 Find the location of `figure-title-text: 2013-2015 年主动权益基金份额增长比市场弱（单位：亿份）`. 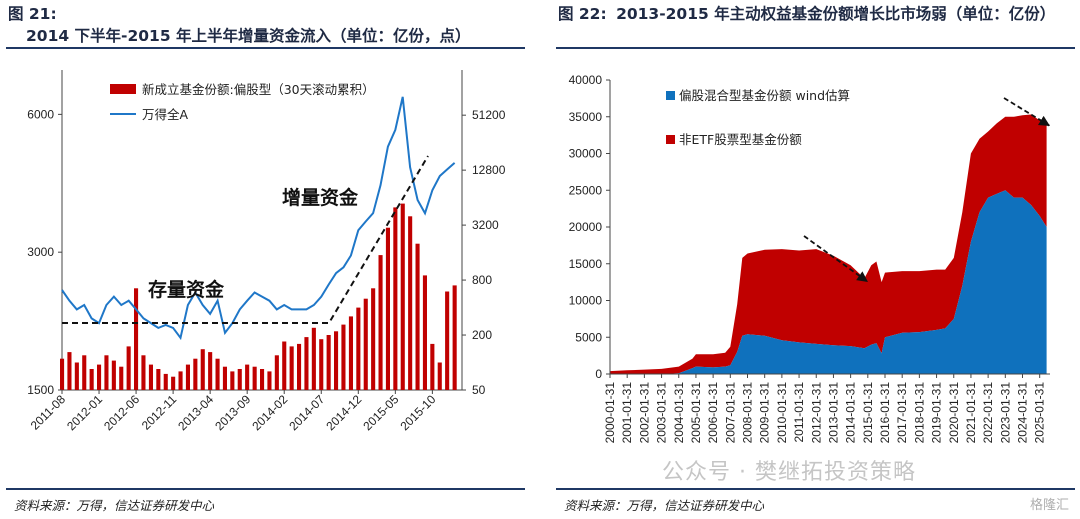

figure-title-text: 2013-2015 年主动权益基金份额增长比市场弱（单位：亿份） is located at coordinates (836, 14).